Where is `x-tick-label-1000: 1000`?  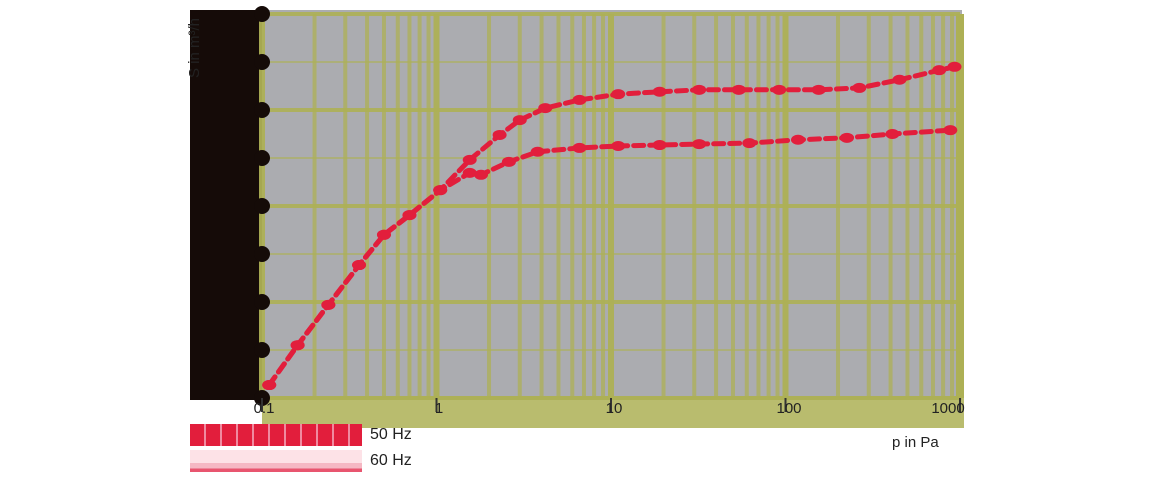 x-tick-label-1000: 1000 is located at coordinates (948, 408).